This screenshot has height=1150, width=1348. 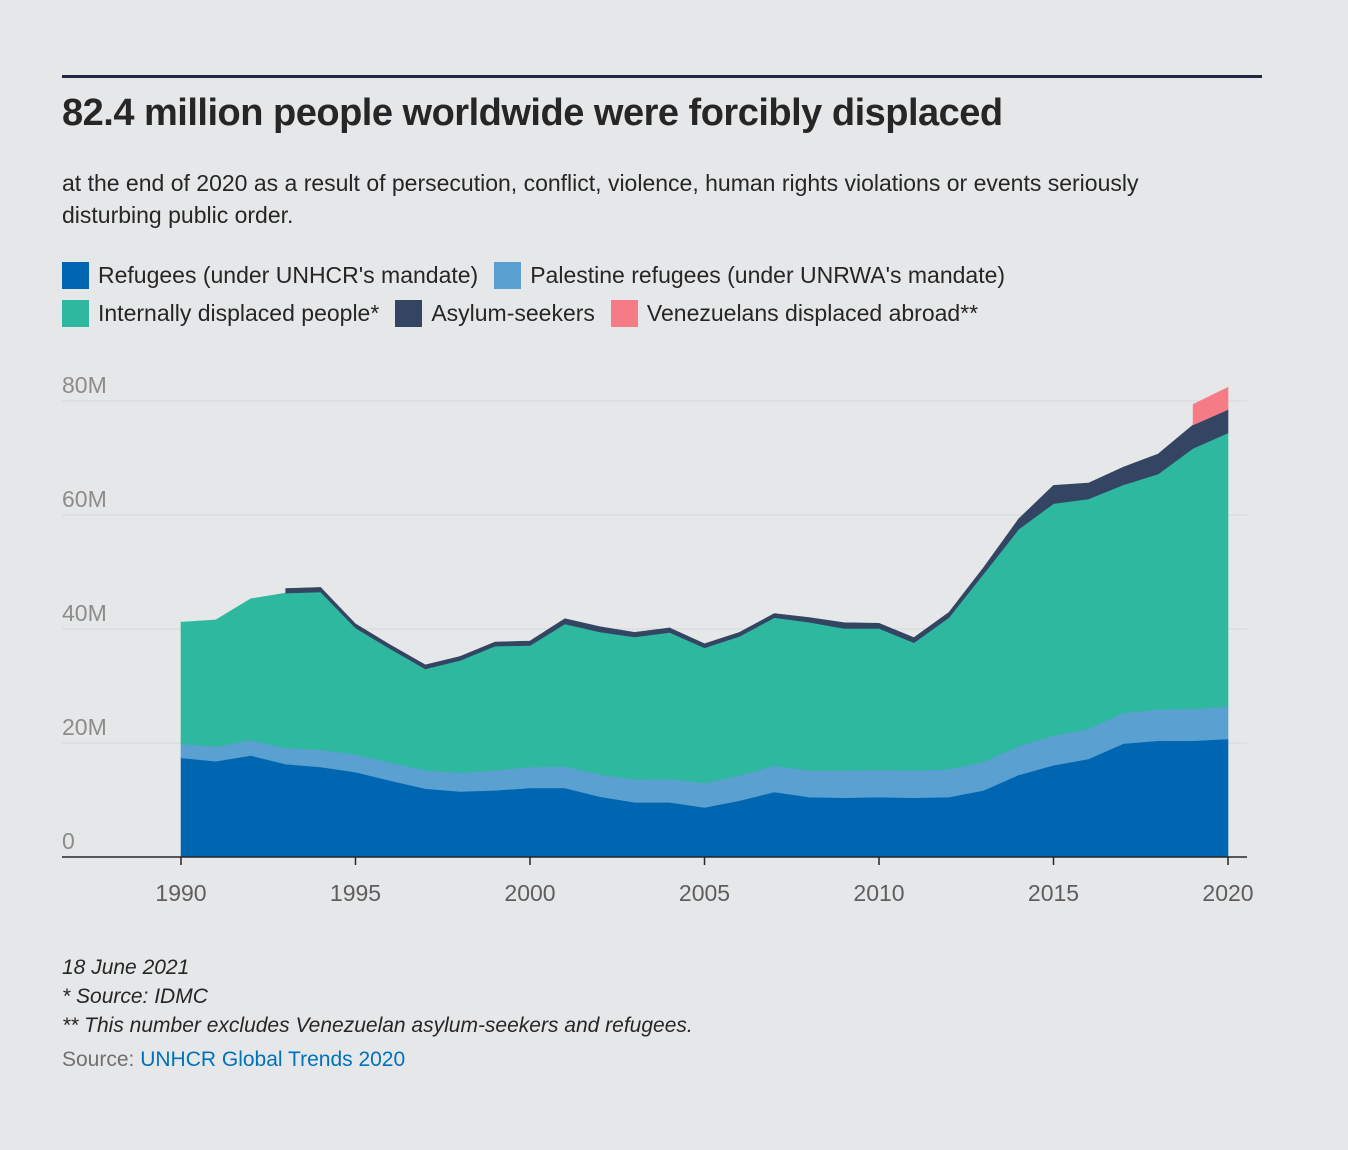 What do you see at coordinates (624, 313) in the screenshot?
I see `legend-swatch-venezuelans` at bounding box center [624, 313].